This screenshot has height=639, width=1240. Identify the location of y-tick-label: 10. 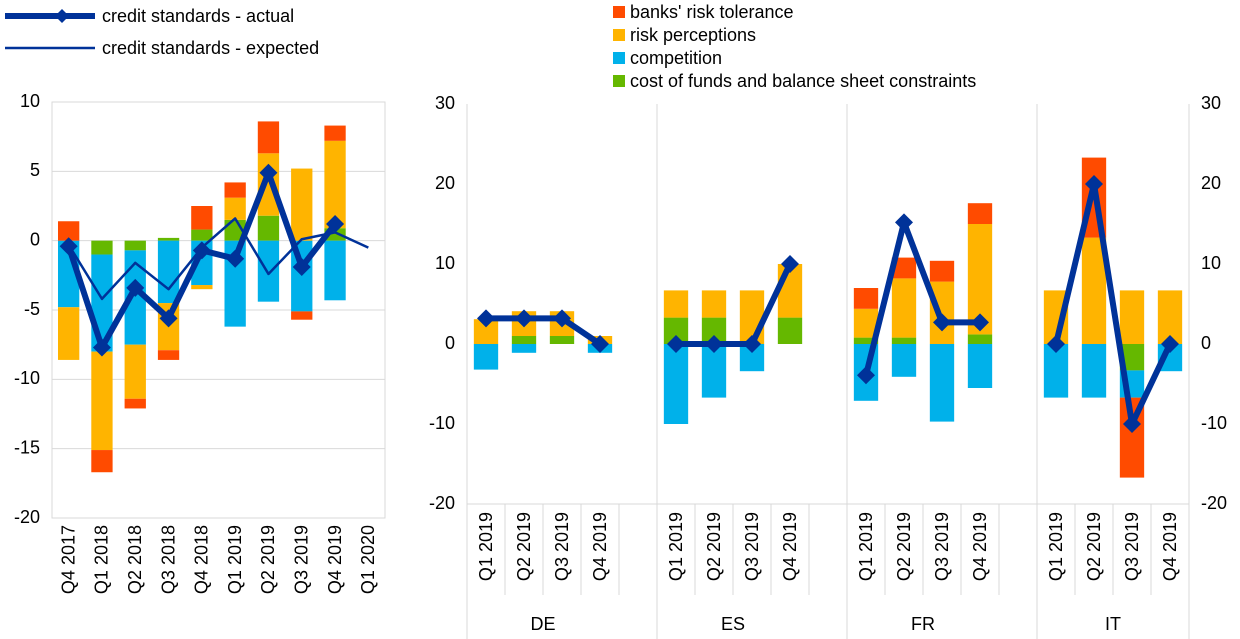
(30, 101).